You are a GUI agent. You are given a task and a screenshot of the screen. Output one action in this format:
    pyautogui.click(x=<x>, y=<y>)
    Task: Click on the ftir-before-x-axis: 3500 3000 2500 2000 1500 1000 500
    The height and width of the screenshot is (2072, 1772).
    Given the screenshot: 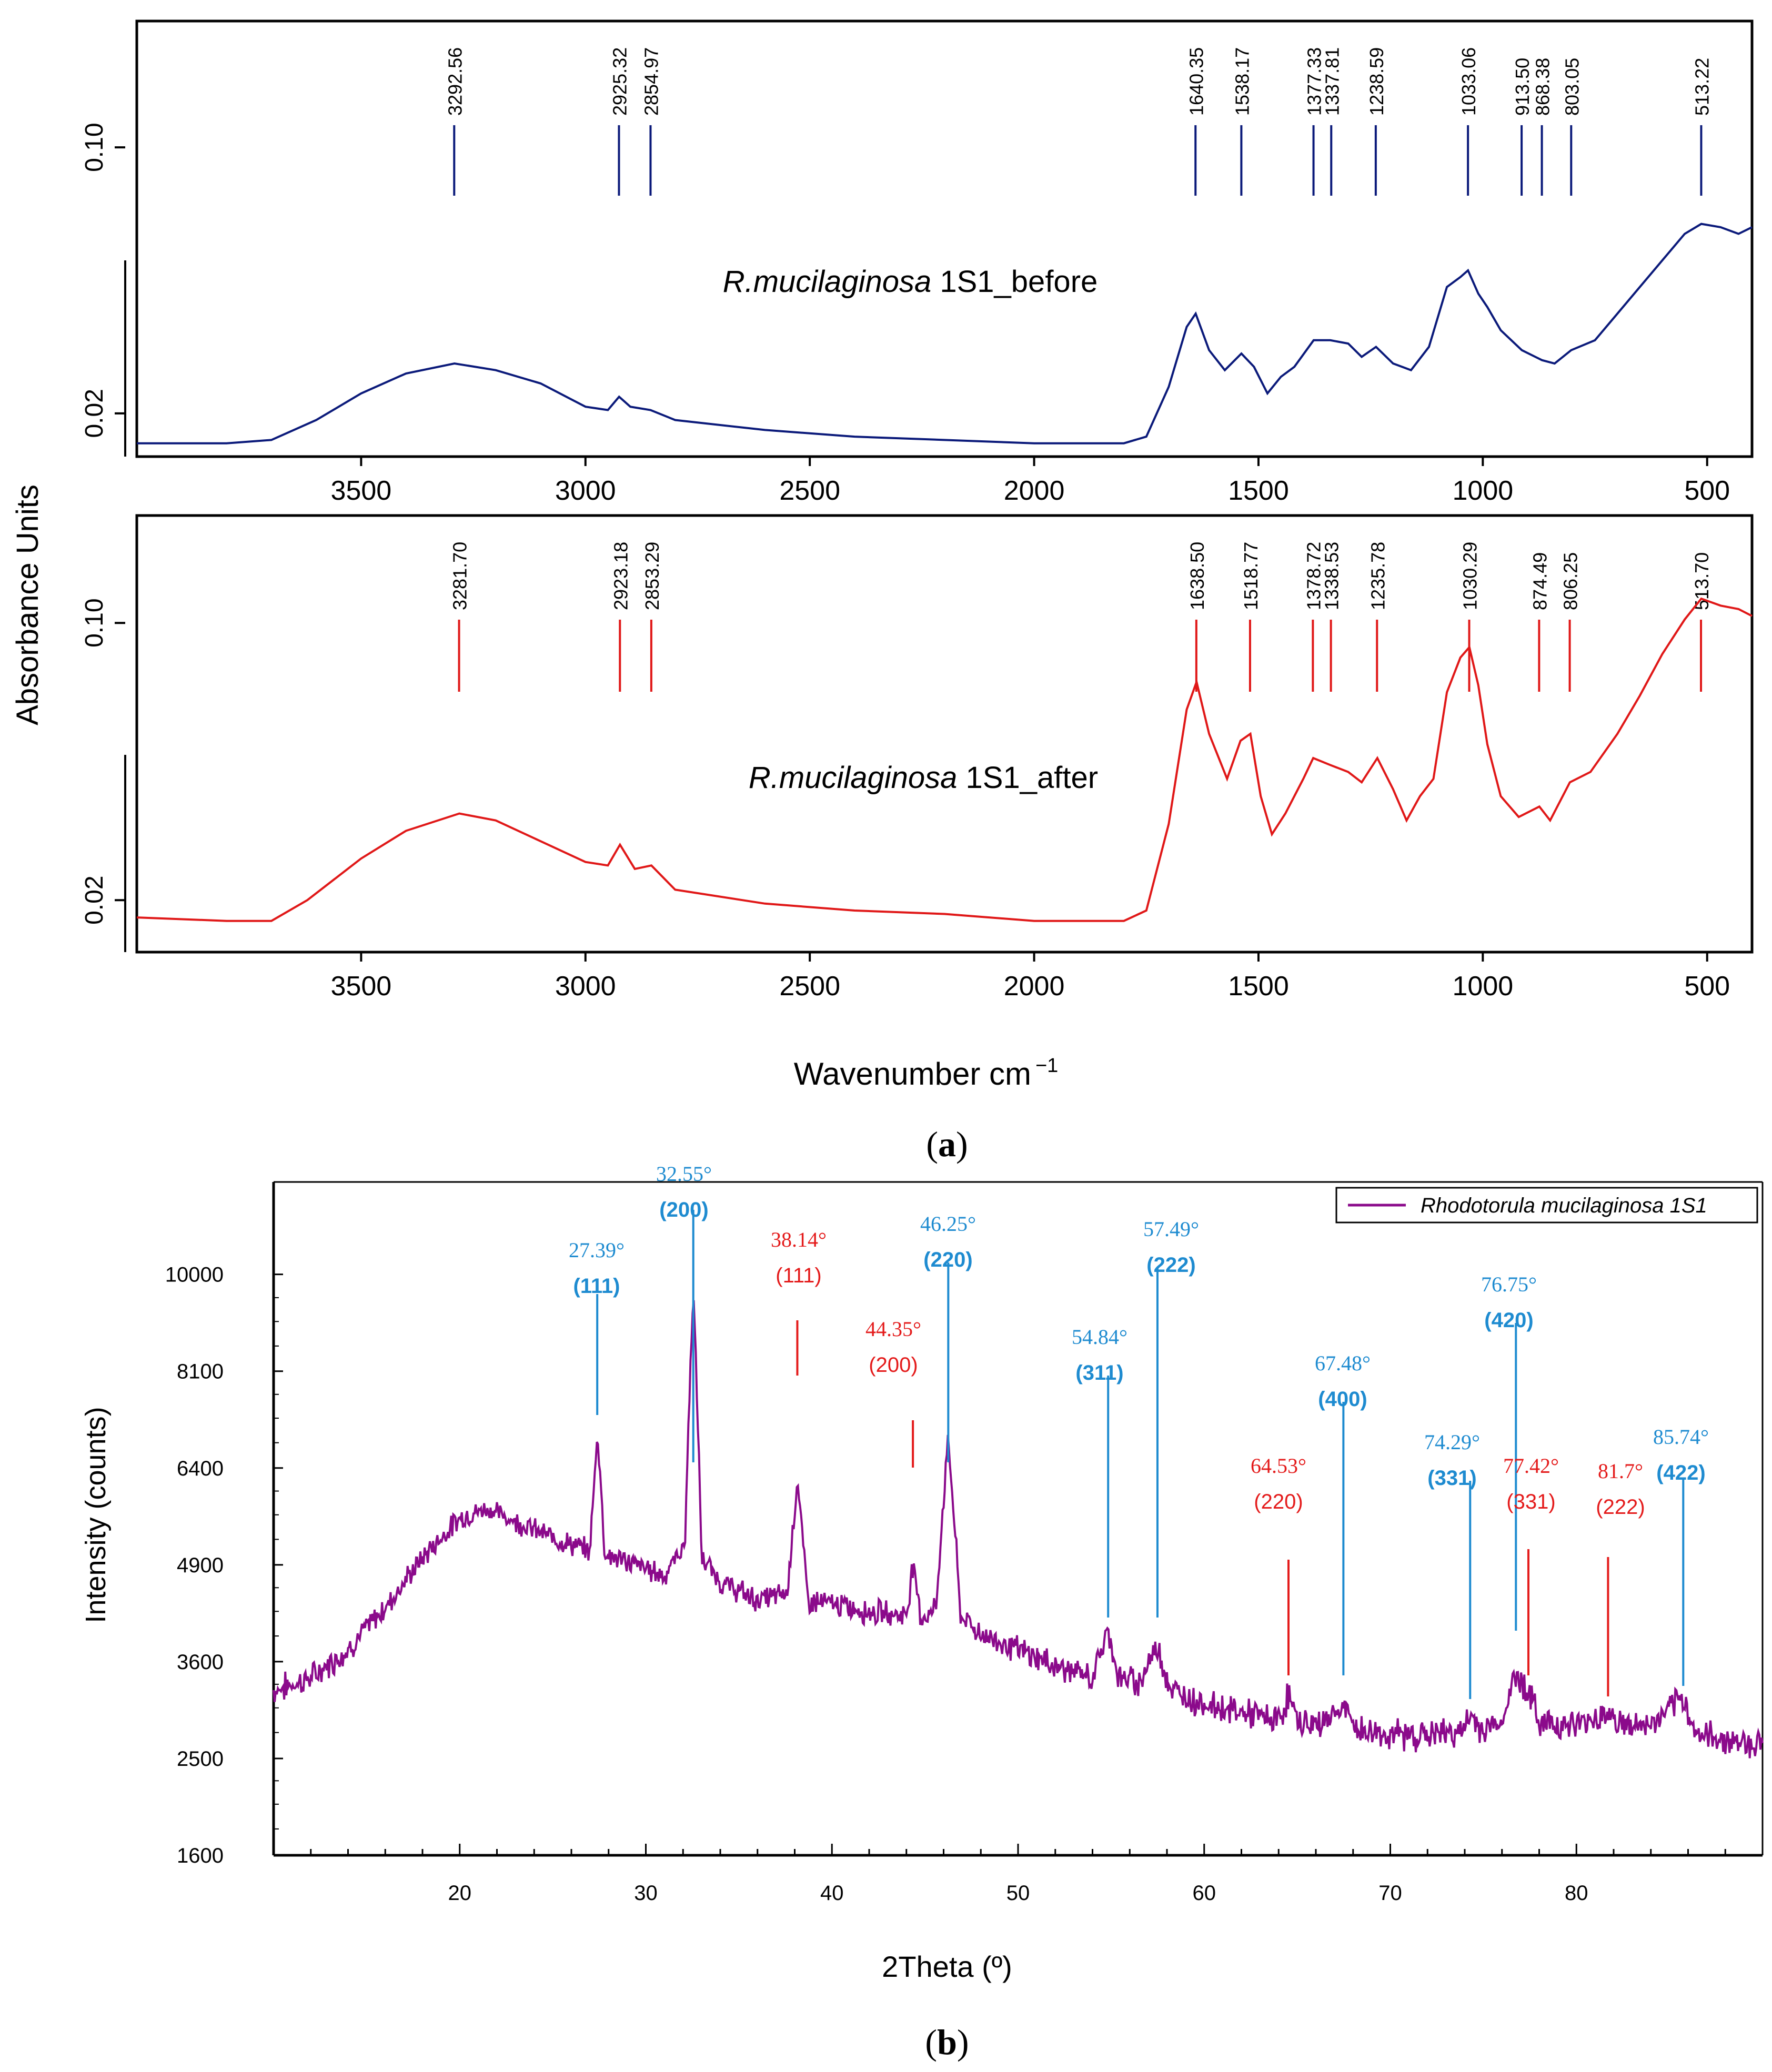 What is the action you would take?
    pyautogui.click(x=1030, y=481)
    